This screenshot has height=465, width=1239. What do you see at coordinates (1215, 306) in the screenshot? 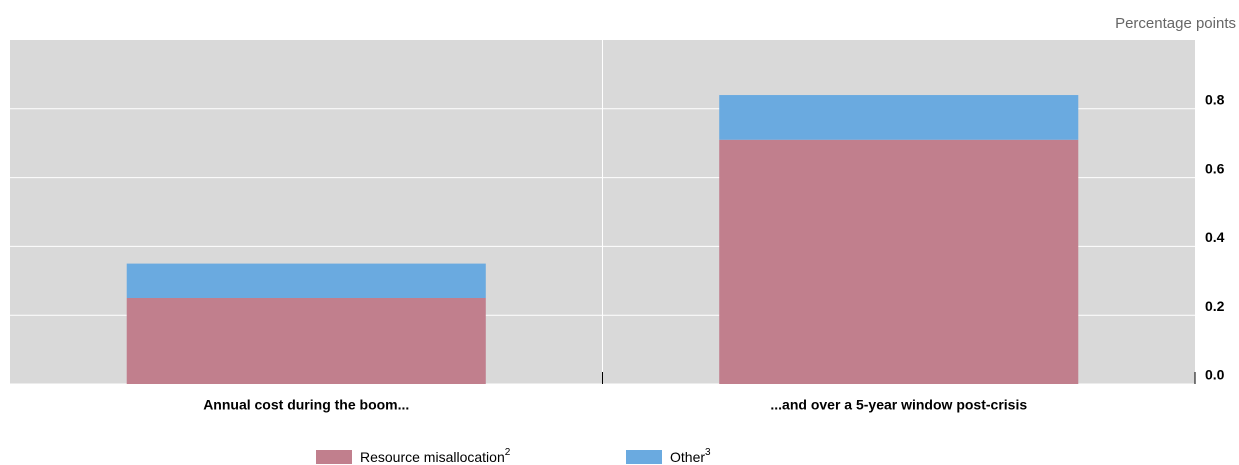
I see `y-tick-label: 0.2` at bounding box center [1215, 306].